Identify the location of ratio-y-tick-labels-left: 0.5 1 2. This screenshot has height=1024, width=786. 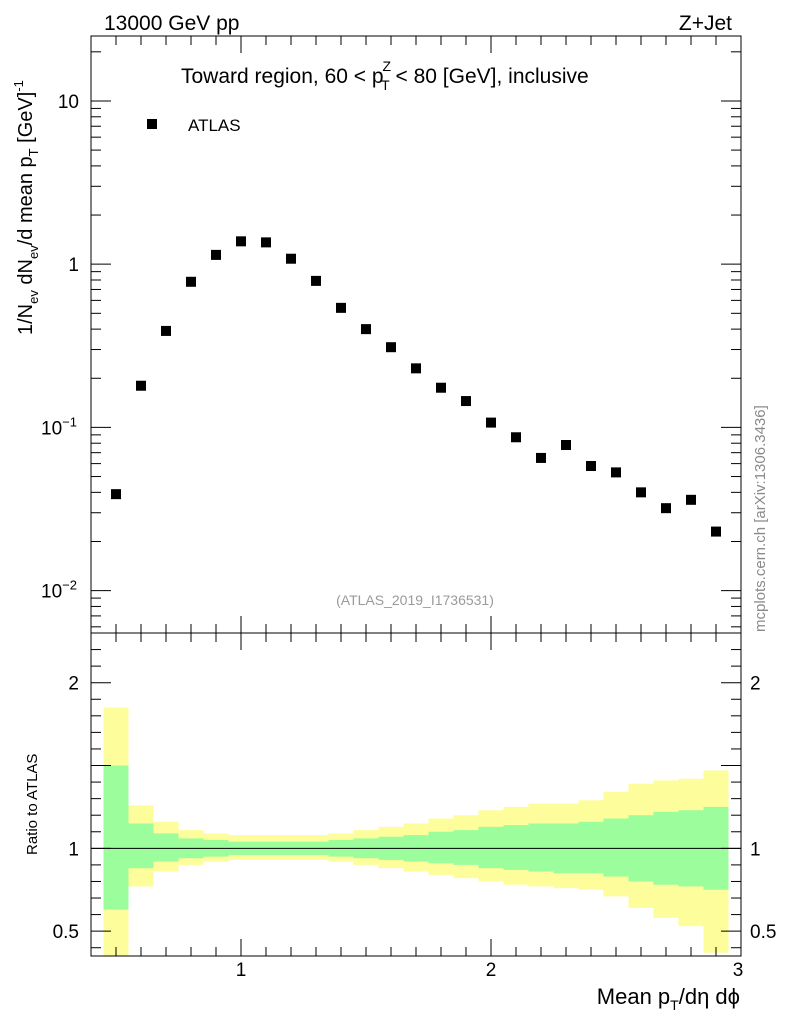
(66, 808).